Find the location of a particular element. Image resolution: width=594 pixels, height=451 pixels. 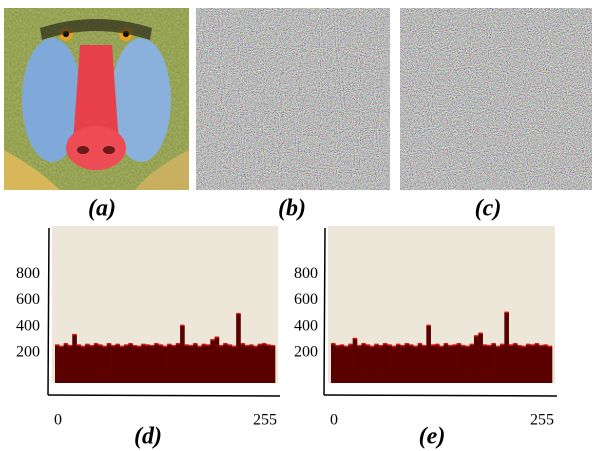

y-tick-label: 600 is located at coordinates (28, 299).